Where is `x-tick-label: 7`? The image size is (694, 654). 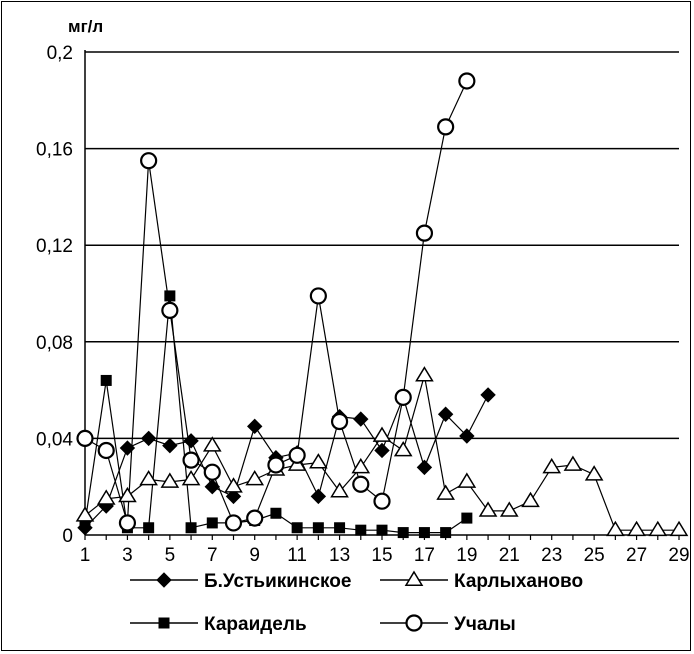
x-tick-label: 7 is located at coordinates (212, 555).